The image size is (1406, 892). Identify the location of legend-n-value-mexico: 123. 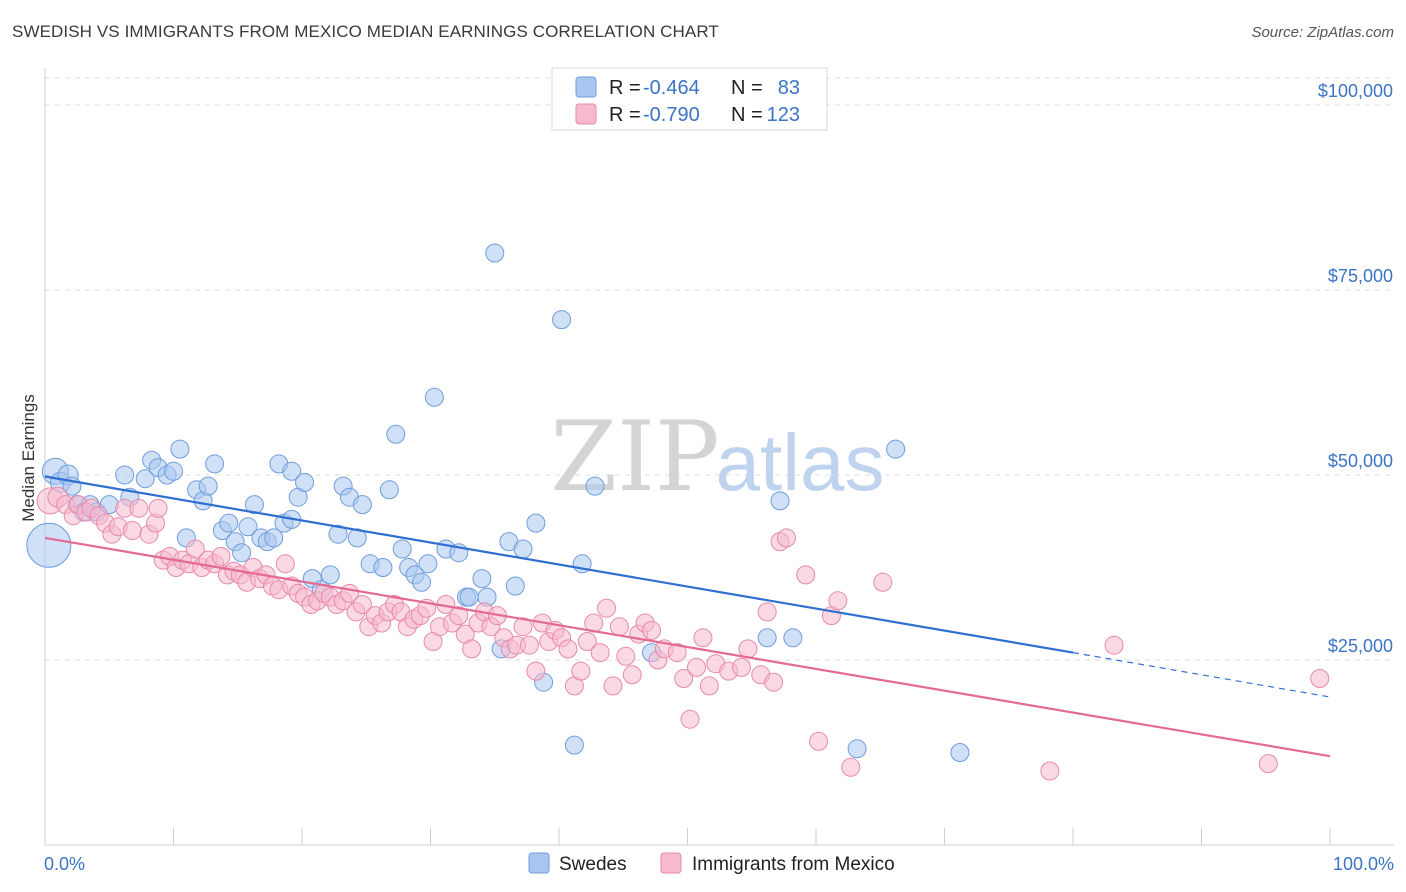
(783, 115).